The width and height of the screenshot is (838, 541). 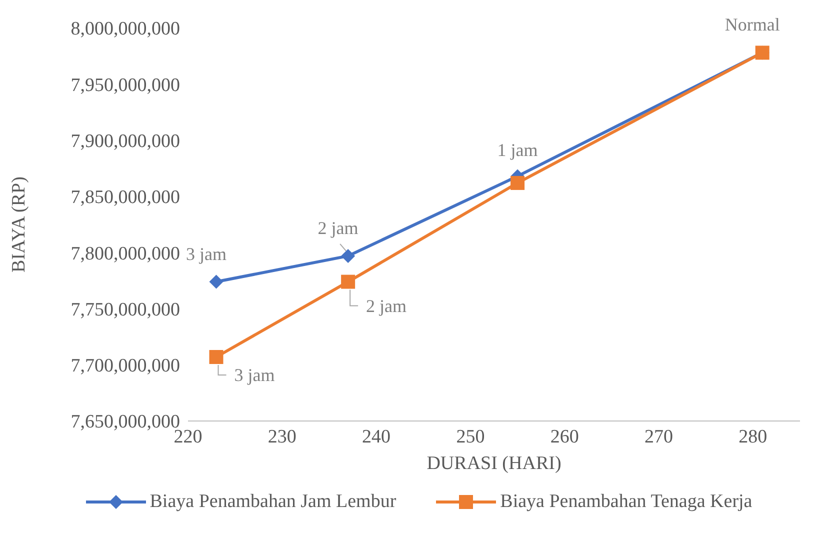 I want to click on y-tick-label: 7,800,000,000, so click(x=125, y=253).